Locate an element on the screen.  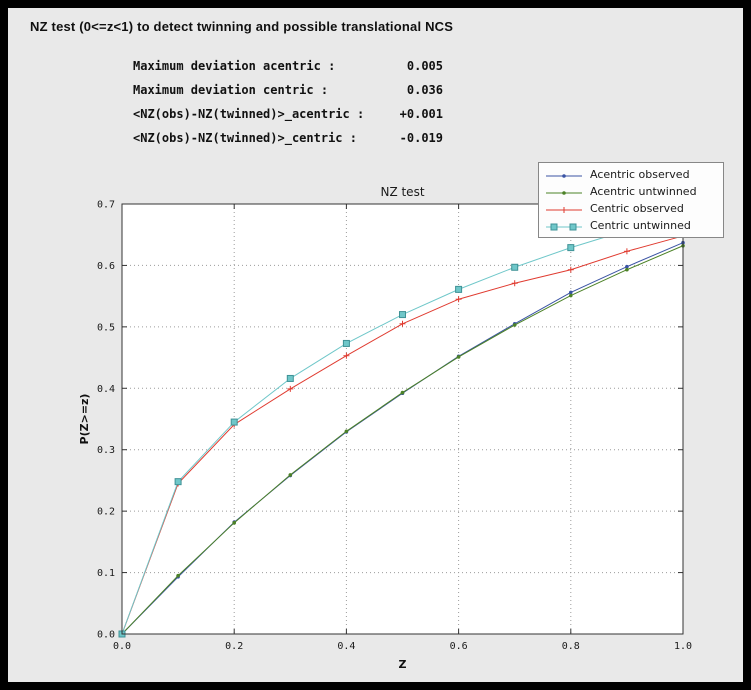
chart-title: NZ test is located at coordinates (402, 192).